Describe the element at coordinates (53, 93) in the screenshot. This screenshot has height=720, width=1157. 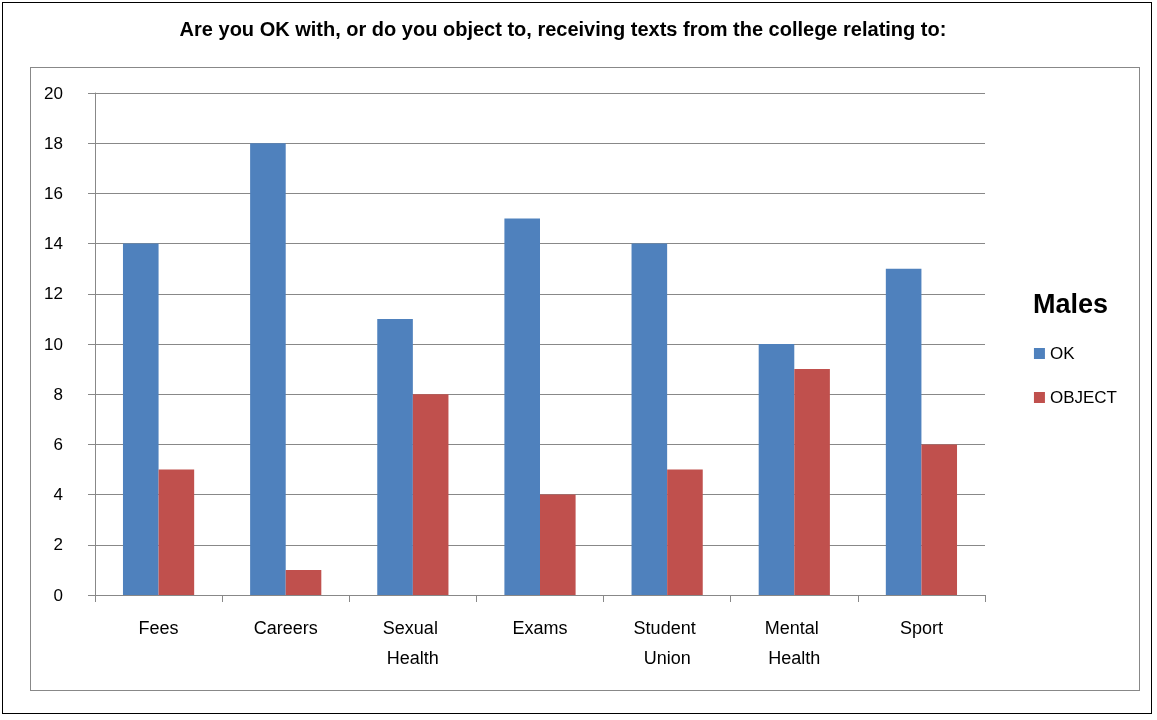
I see `y-tick-label: 20` at that location.